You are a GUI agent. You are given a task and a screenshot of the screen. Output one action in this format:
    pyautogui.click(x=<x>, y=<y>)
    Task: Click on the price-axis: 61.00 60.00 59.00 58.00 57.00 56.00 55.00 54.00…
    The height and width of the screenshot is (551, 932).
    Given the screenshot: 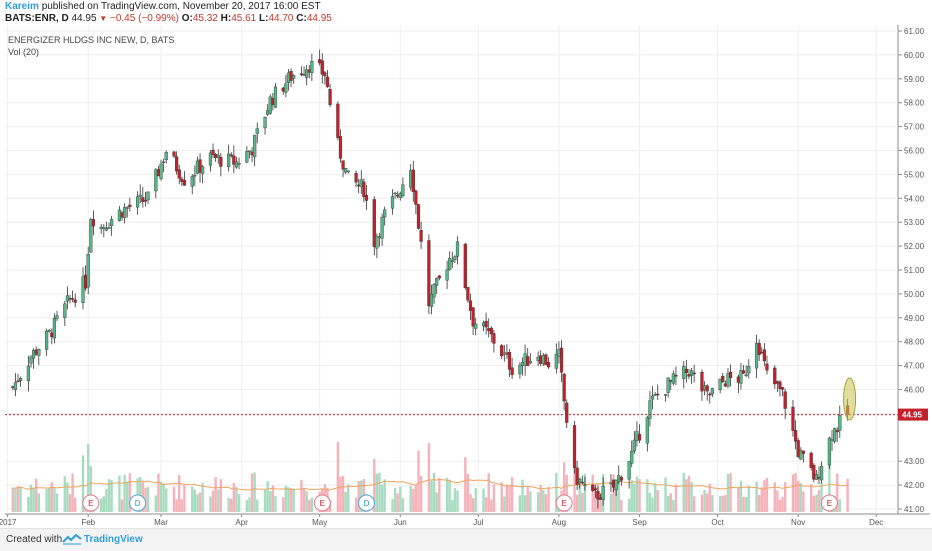 What is the action you would take?
    pyautogui.click(x=913, y=277)
    